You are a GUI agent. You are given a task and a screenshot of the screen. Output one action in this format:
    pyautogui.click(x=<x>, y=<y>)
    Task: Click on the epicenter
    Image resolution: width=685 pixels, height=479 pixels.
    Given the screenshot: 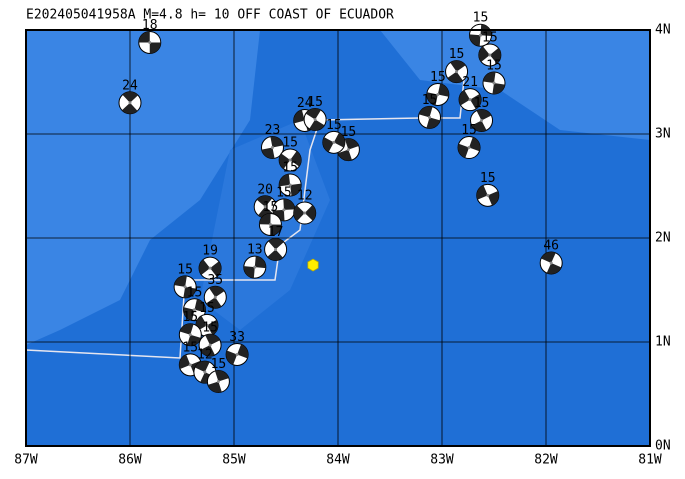 What is the action you would take?
    pyautogui.click(x=313, y=265)
    